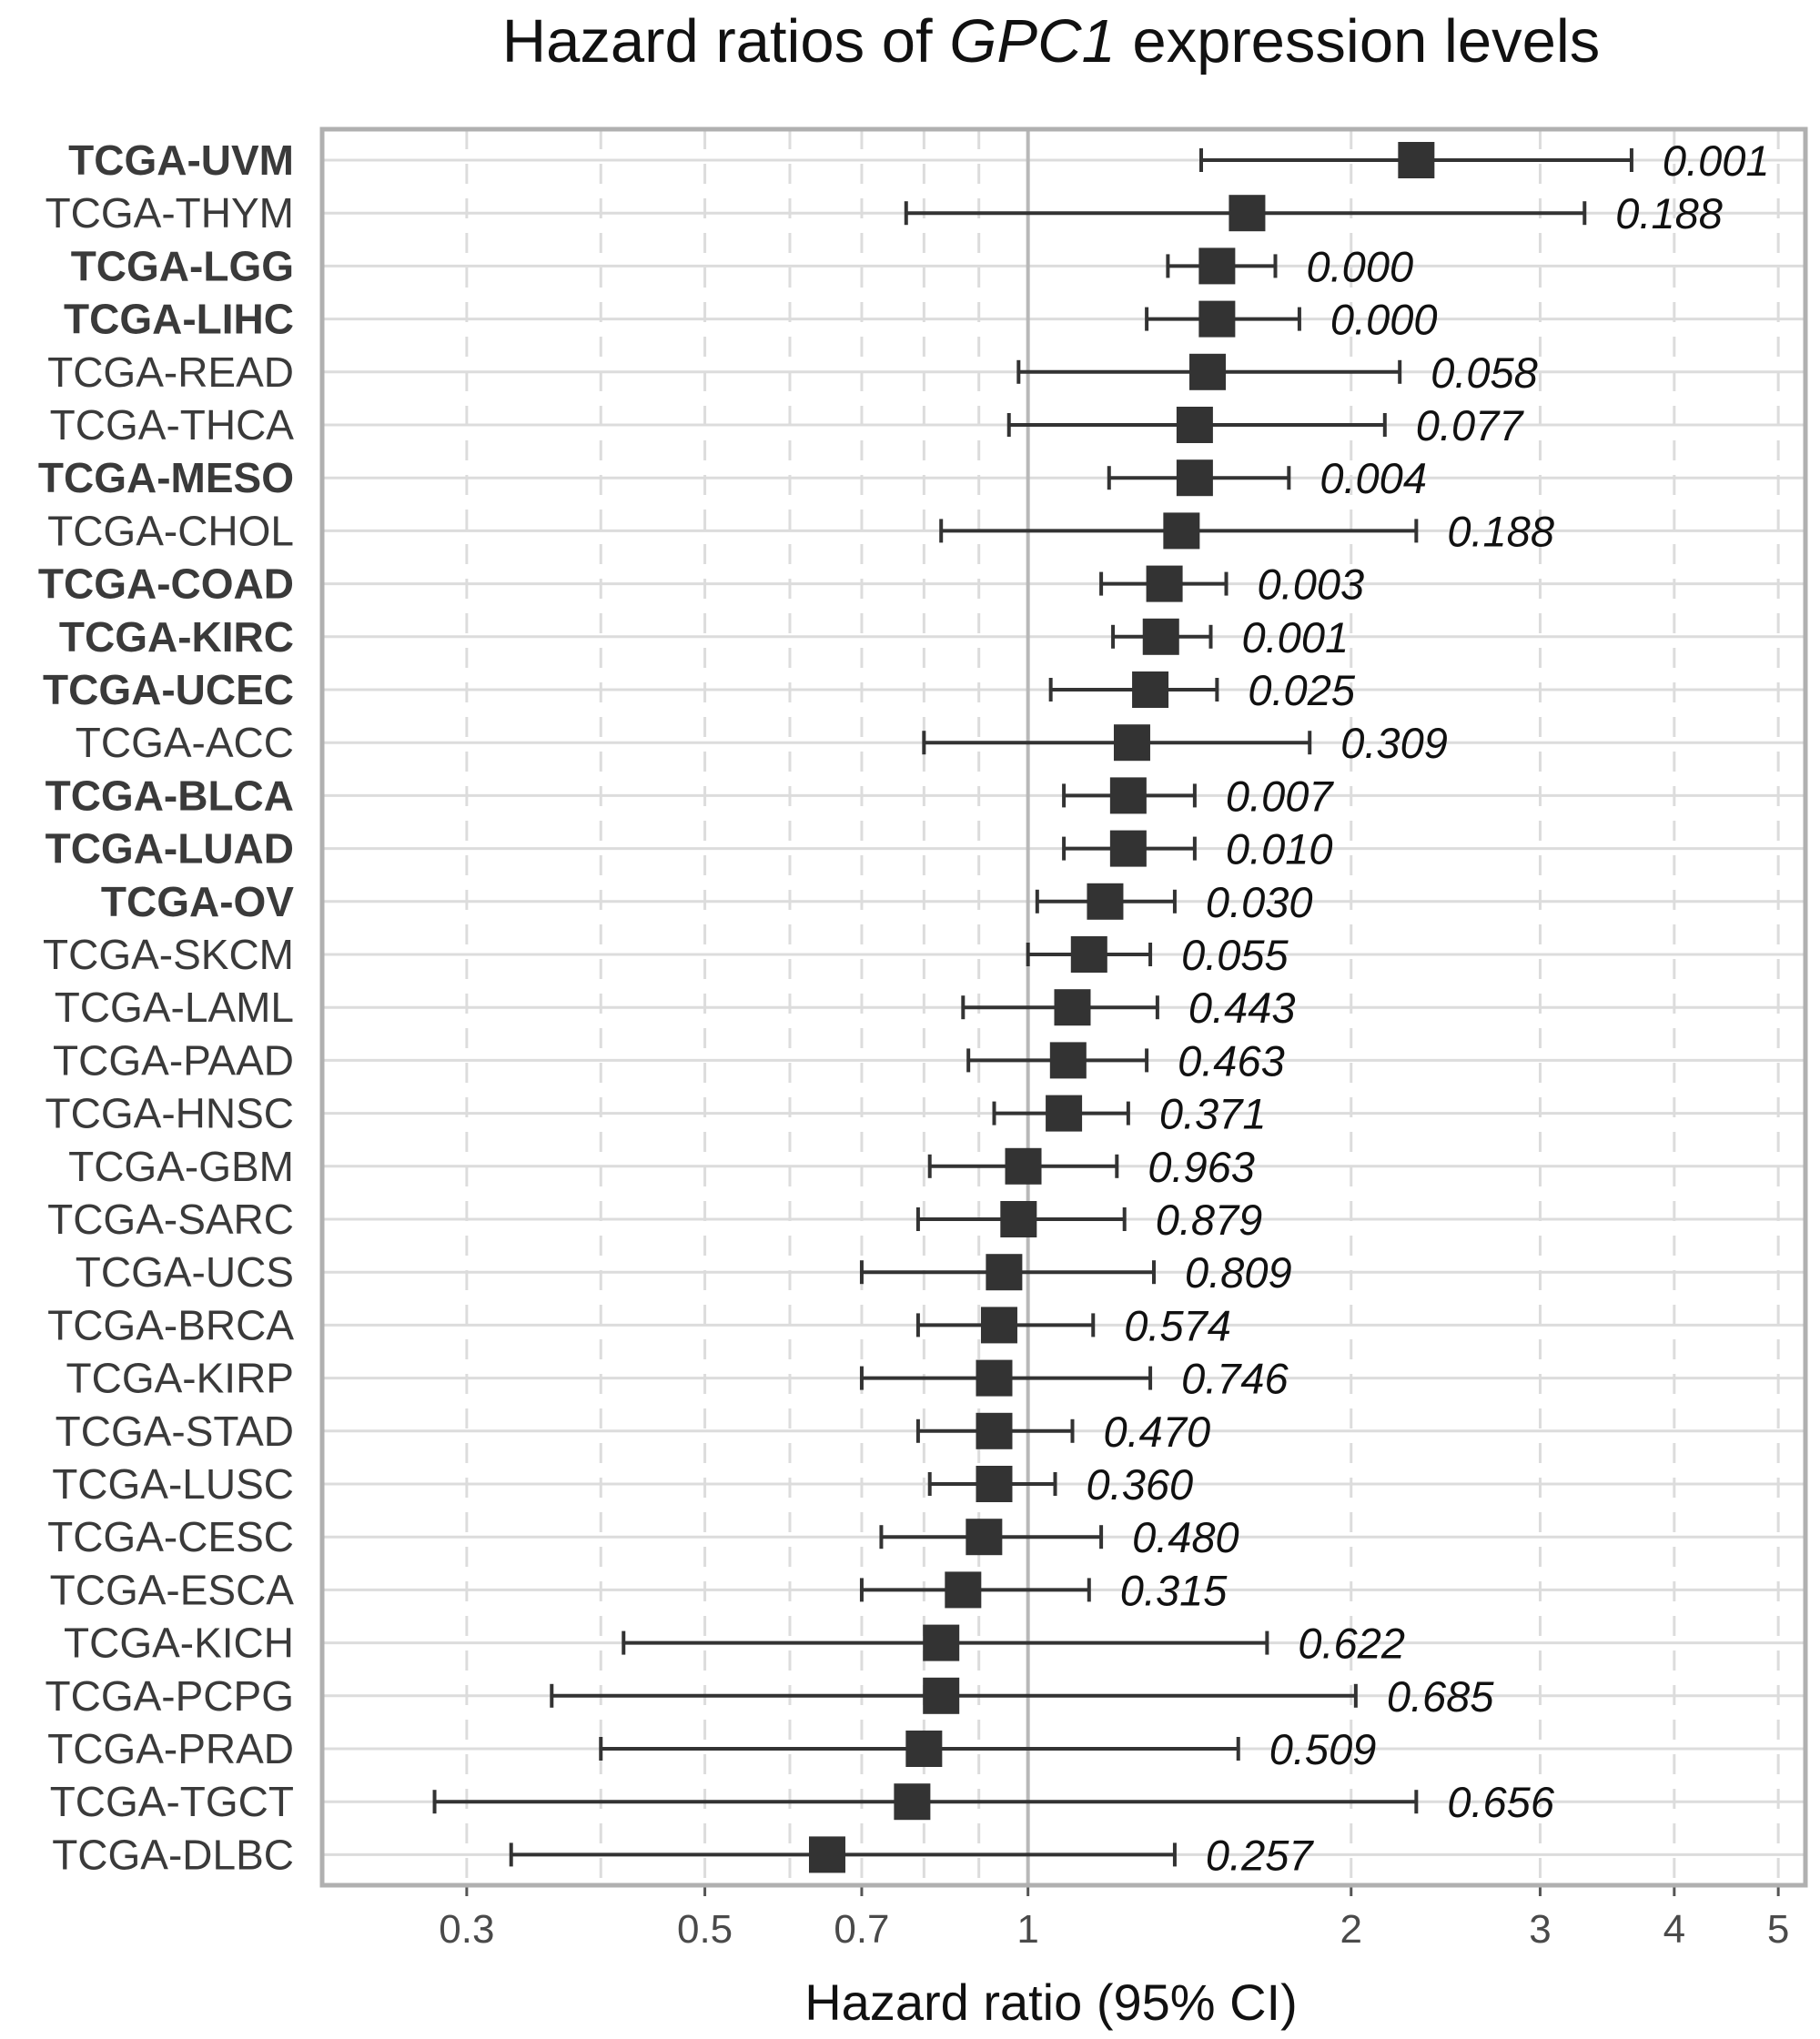  I want to click on row-label: TCGA-MESO, so click(166, 477).